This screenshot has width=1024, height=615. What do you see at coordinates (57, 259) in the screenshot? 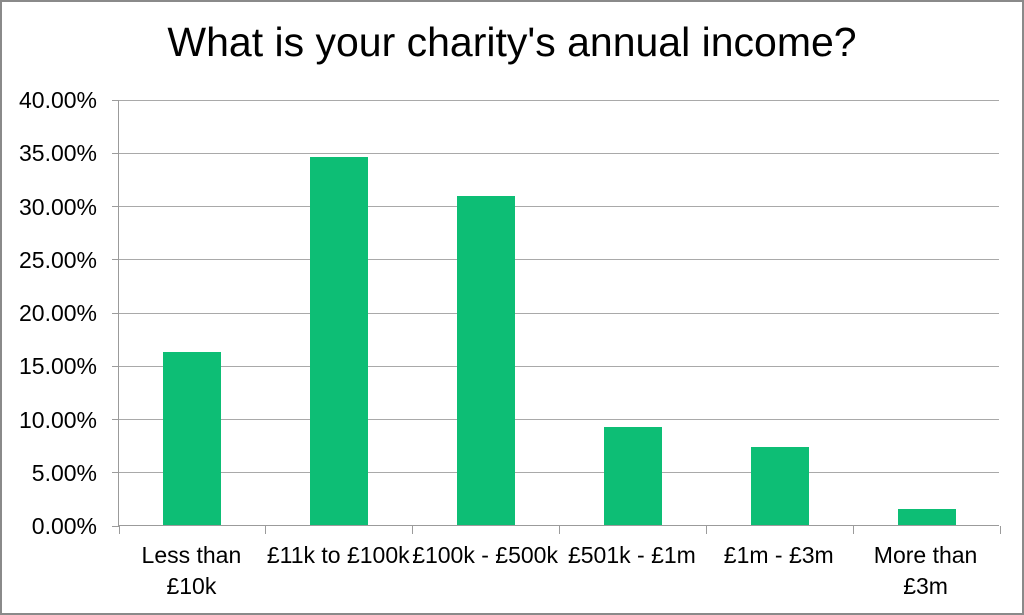
I see `y-axis-tick-label: 25.00%` at bounding box center [57, 259].